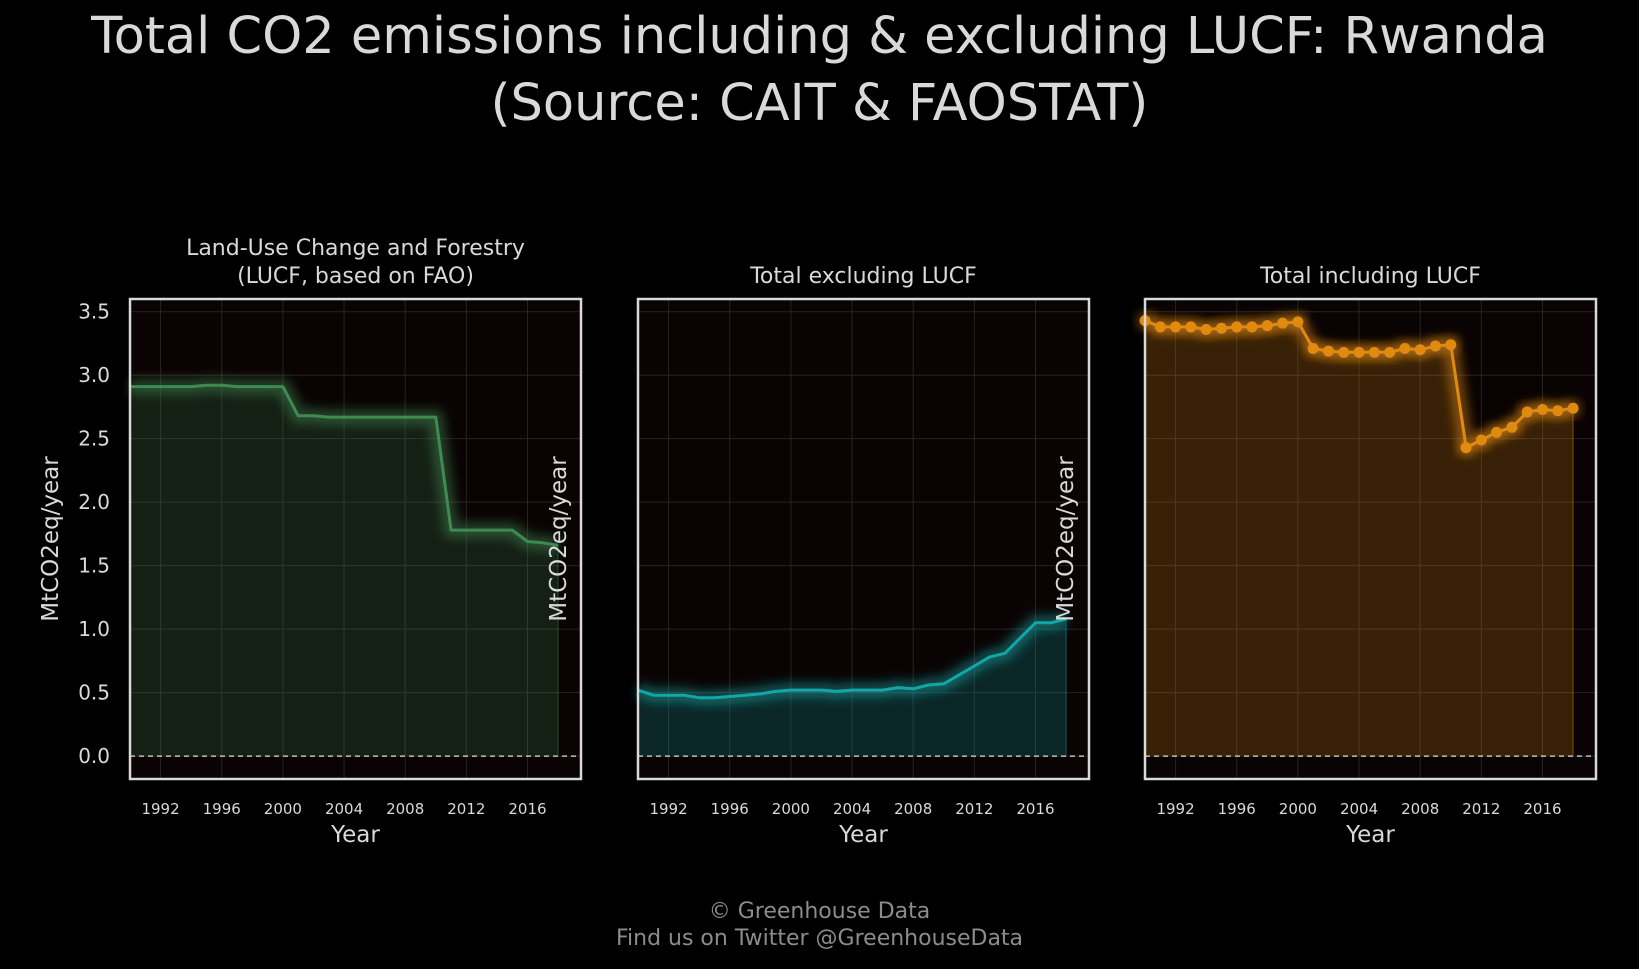 The width and height of the screenshot is (1639, 969). I want to click on main-title-line2: (Source: CAIT & FAOSTAT), so click(819, 103).